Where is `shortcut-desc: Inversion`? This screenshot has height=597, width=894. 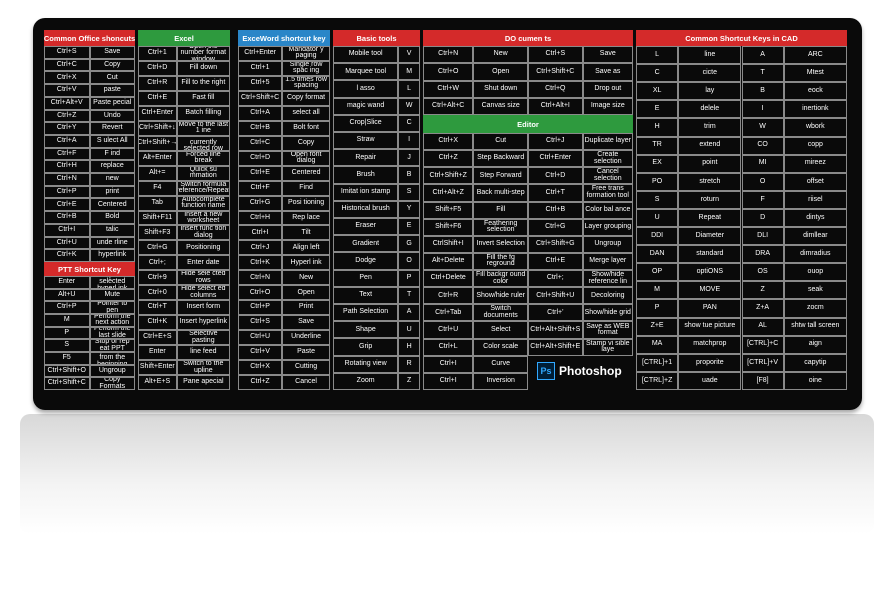 shortcut-desc: Inversion is located at coordinates (500, 381).